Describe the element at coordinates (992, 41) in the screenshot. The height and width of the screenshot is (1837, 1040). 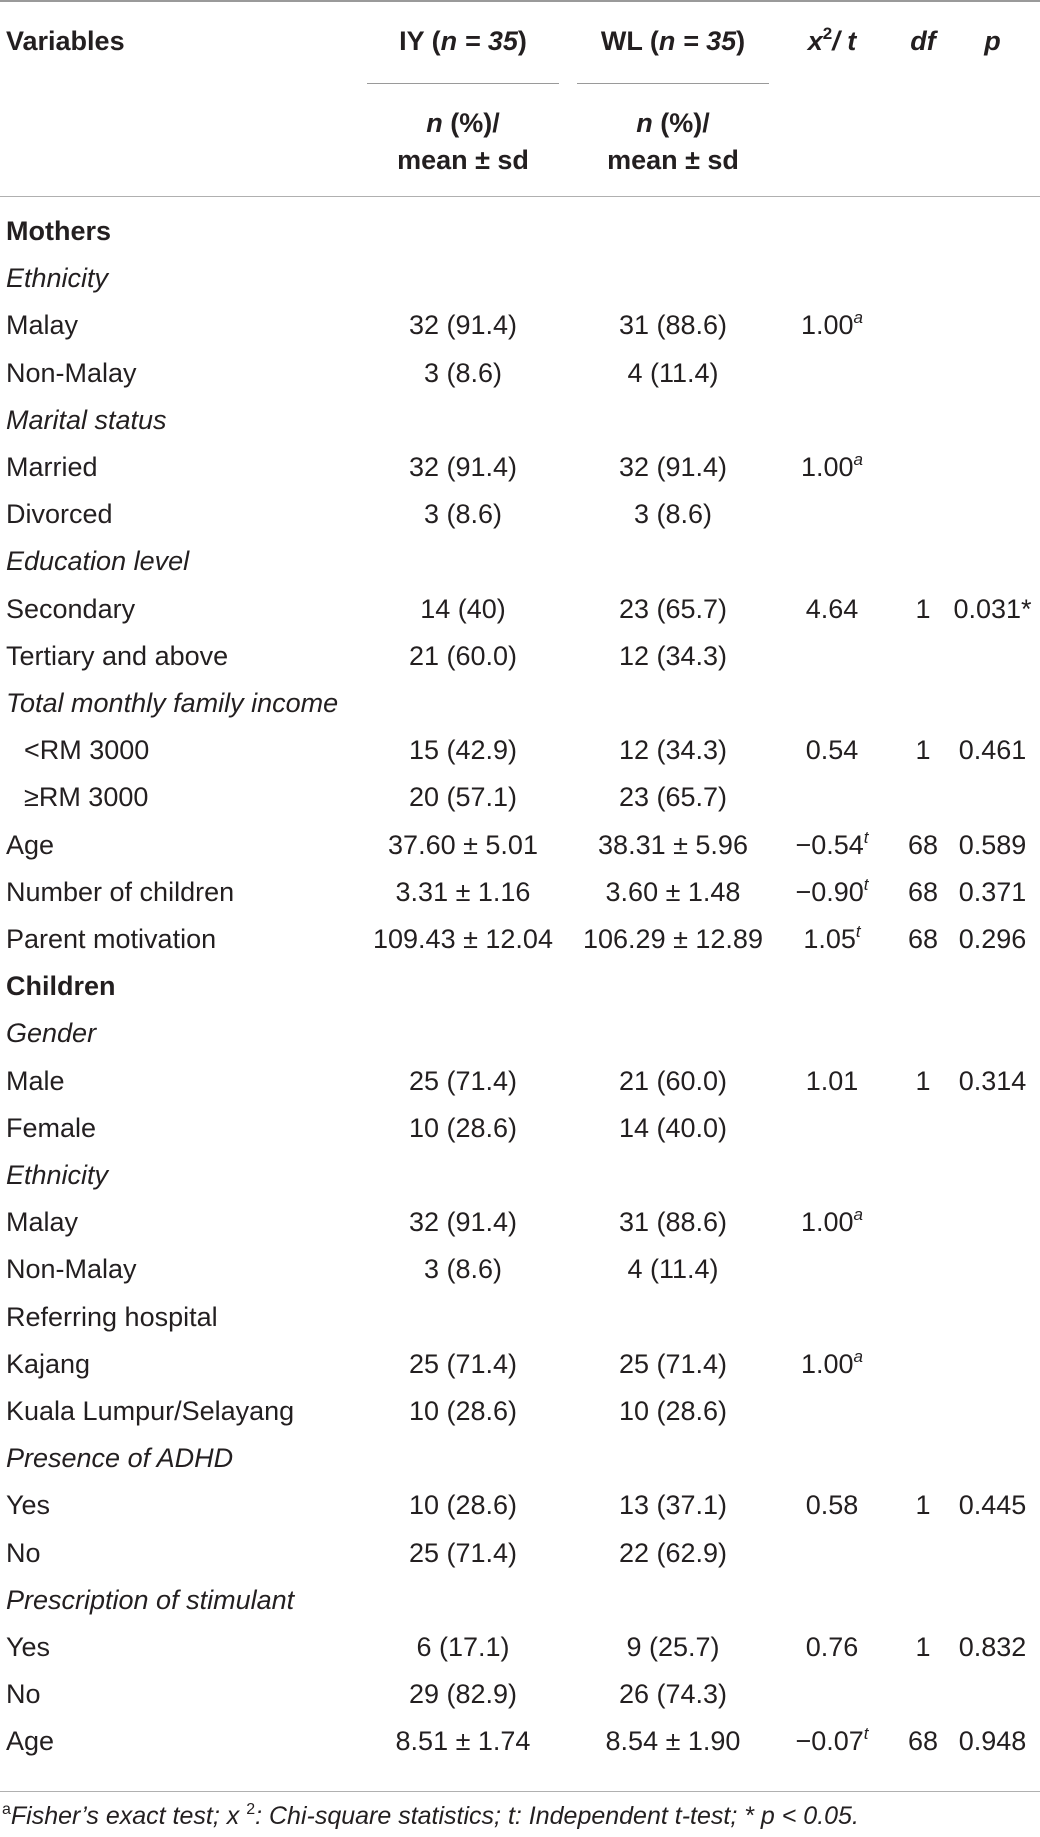
I see `header-p: p` at that location.